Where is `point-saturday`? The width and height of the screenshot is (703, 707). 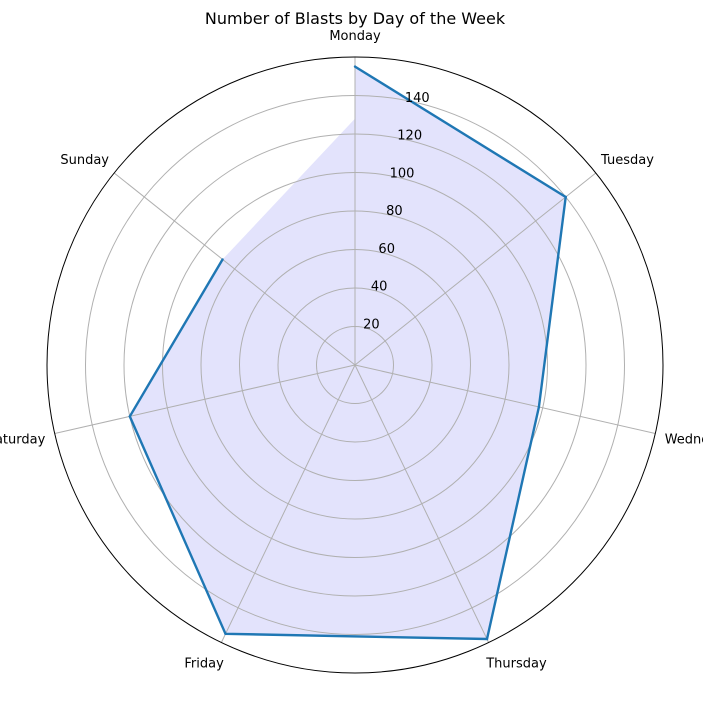
point-saturday is located at coordinates (129, 416).